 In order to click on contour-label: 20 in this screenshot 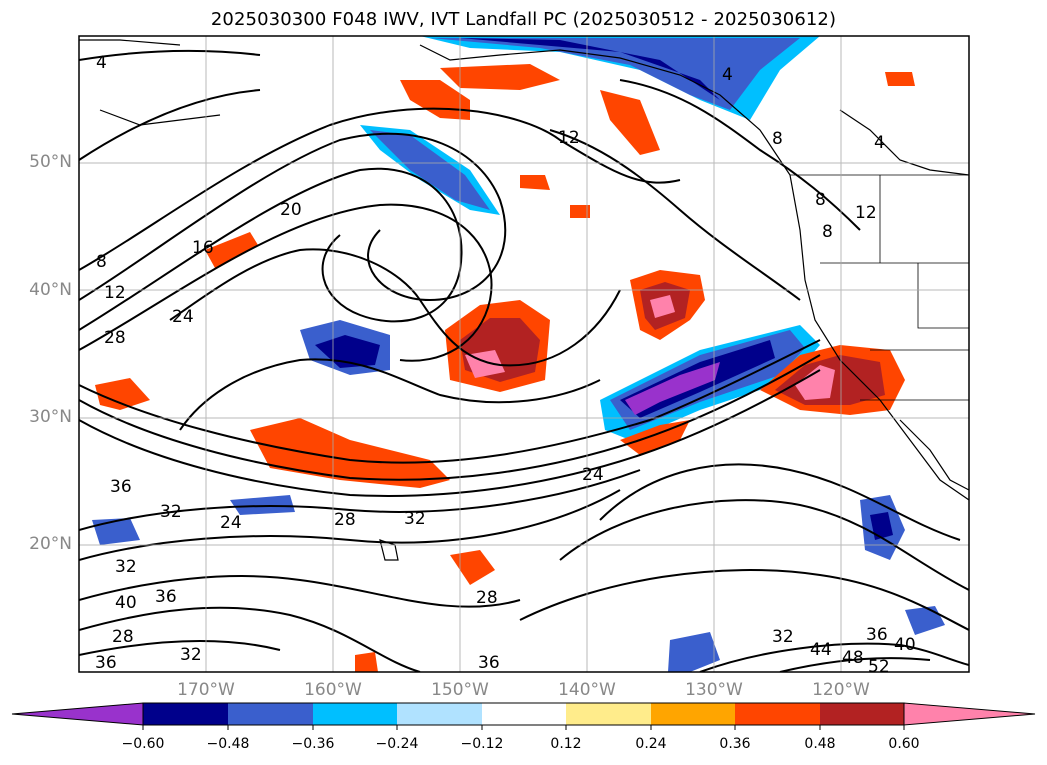, I will do `click(291, 210)`.